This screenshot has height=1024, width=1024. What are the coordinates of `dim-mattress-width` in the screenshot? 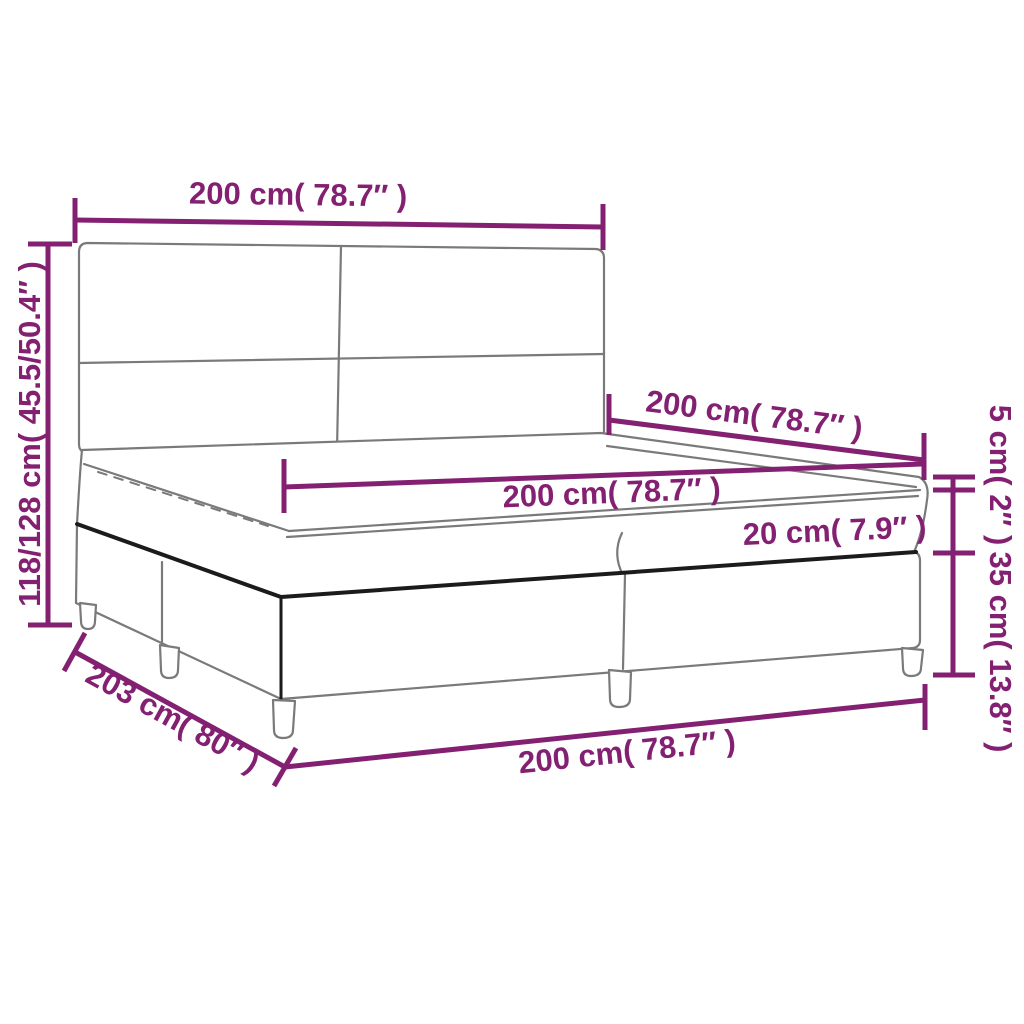 It's located at (602, 486).